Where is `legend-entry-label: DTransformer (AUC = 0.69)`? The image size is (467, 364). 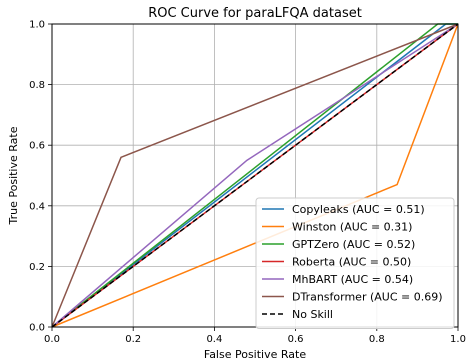 legend-entry-label: DTransformer (AUC = 0.69) is located at coordinates (367, 297).